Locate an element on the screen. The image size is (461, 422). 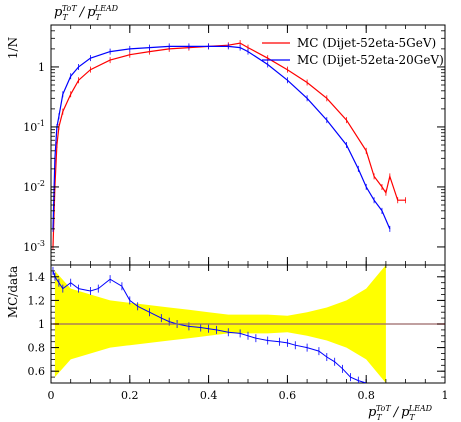
x-tick-label: 0.8 is located at coordinates (366, 395).